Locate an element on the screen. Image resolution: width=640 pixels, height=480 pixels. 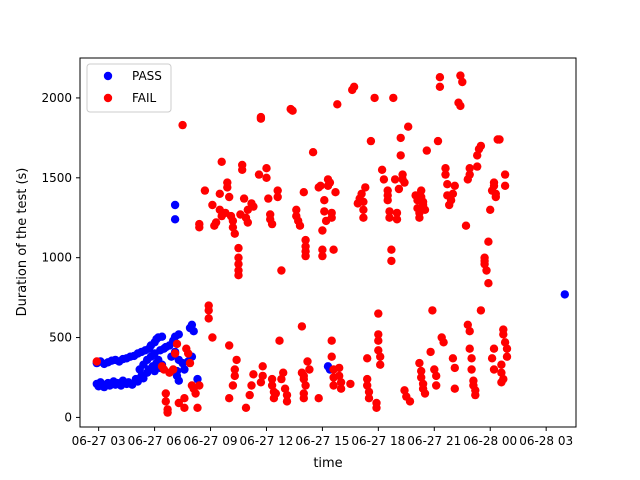
y-tick-label: 2000 is located at coordinates (56, 98).